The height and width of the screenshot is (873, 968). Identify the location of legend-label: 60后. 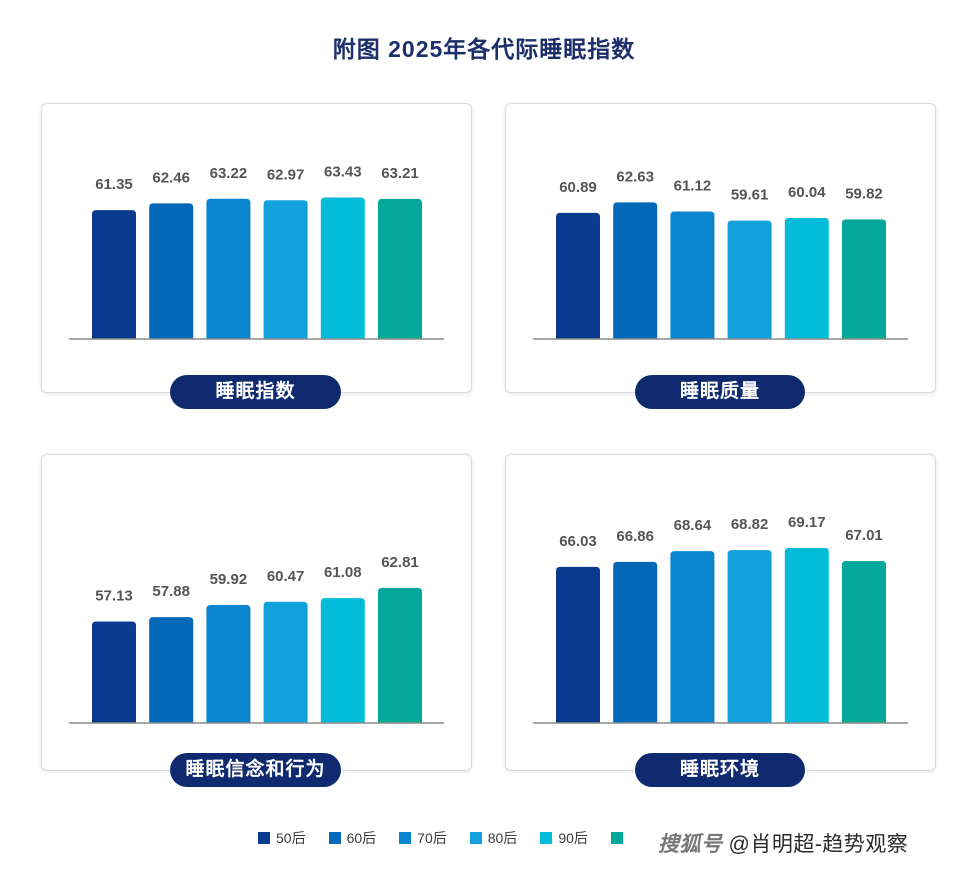
(361, 838).